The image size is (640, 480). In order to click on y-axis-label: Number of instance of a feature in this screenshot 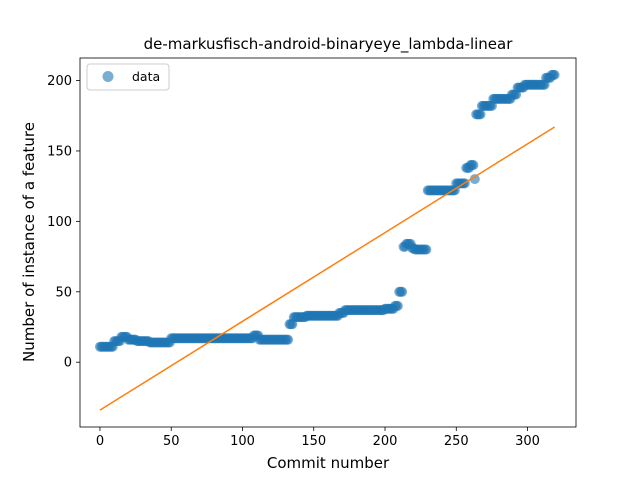, I will do `click(29, 242)`.